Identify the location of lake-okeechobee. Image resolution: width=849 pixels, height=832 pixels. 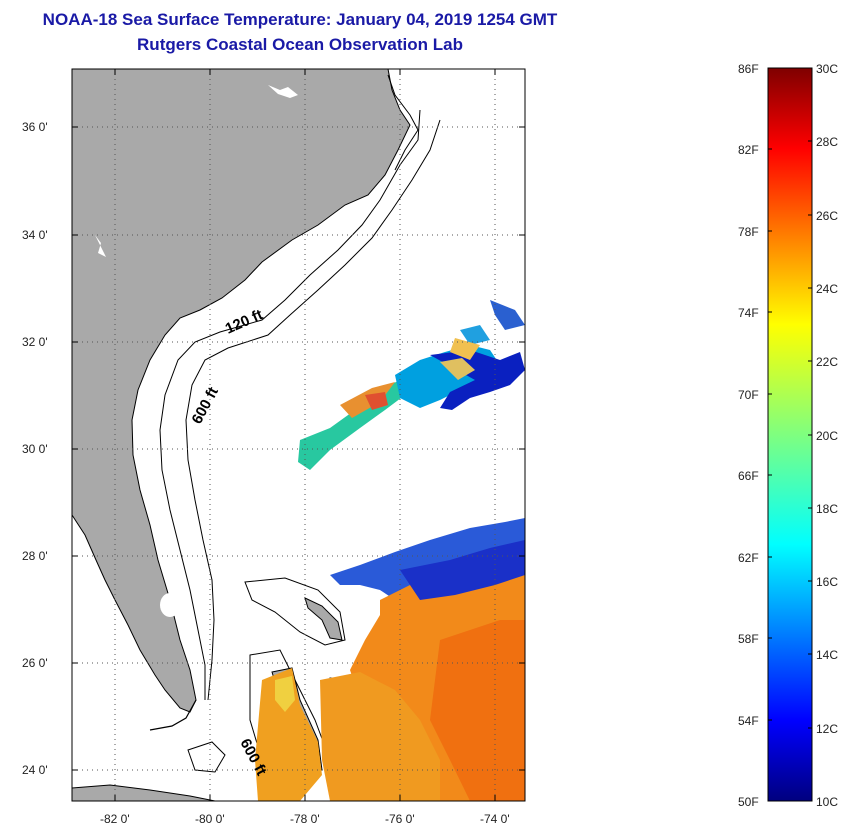
(170, 605).